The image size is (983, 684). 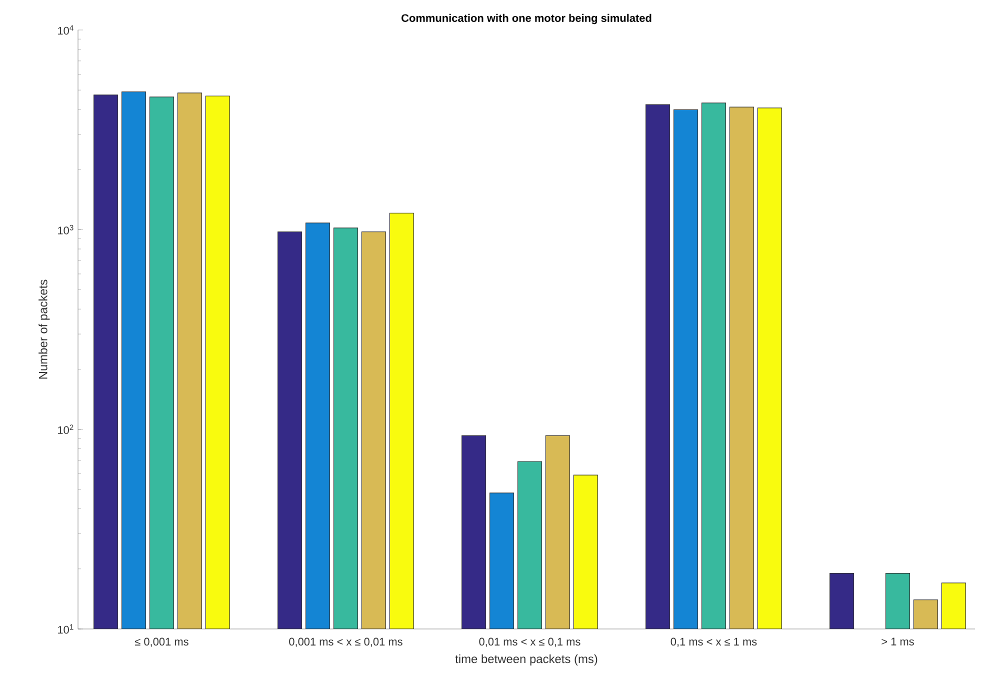 I want to click on x-axis-title: time between packets (ms), so click(x=526, y=660).